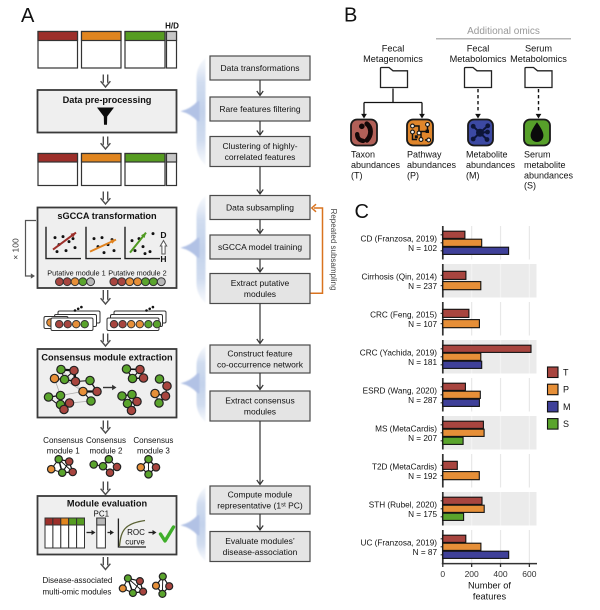 Image resolution: width=600 pixels, height=610 pixels. What do you see at coordinates (260, 505) in the screenshot?
I see `svg-text: representative (1st PC)` at bounding box center [260, 505].